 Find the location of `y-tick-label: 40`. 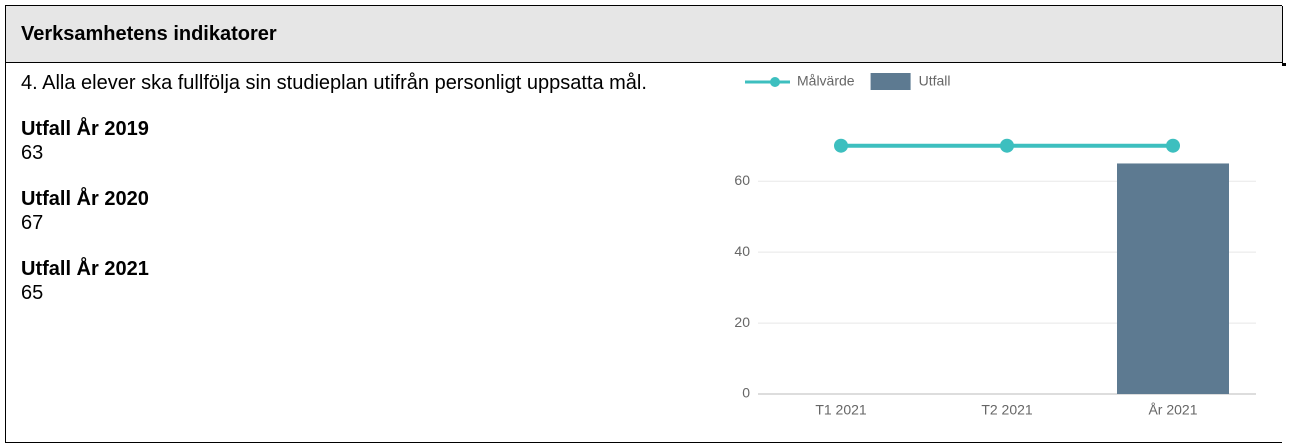

y-tick-label: 40 is located at coordinates (742, 251).